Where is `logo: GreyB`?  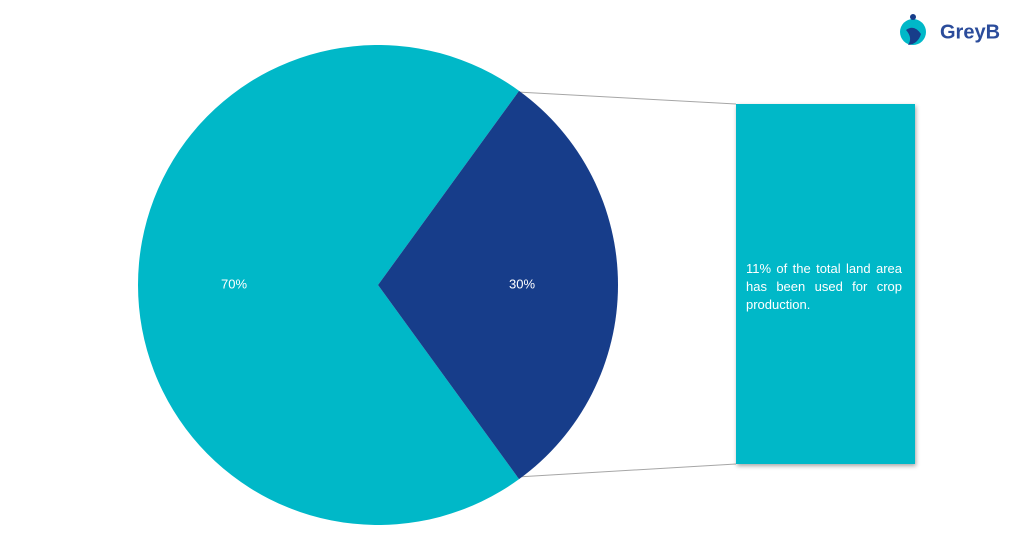 logo: GreyB is located at coordinates (950, 29).